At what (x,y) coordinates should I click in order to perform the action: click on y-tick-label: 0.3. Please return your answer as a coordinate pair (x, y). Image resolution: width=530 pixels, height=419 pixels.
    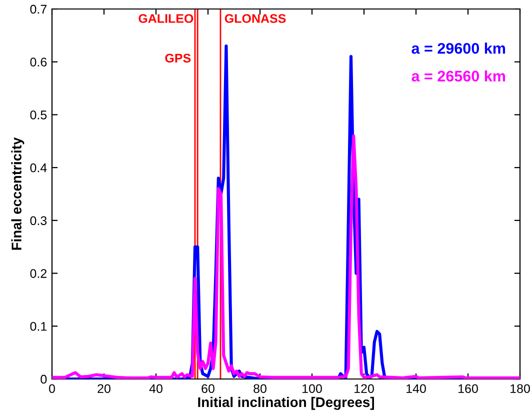
    Looking at the image, I should click on (38, 221).